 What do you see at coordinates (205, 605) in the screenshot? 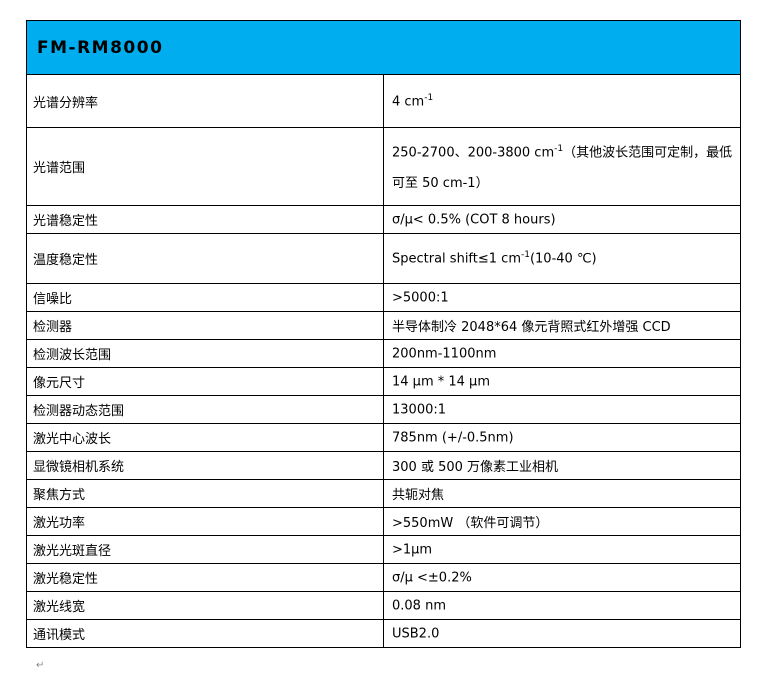
I see `spec-label: 激光线宽` at bounding box center [205, 605].